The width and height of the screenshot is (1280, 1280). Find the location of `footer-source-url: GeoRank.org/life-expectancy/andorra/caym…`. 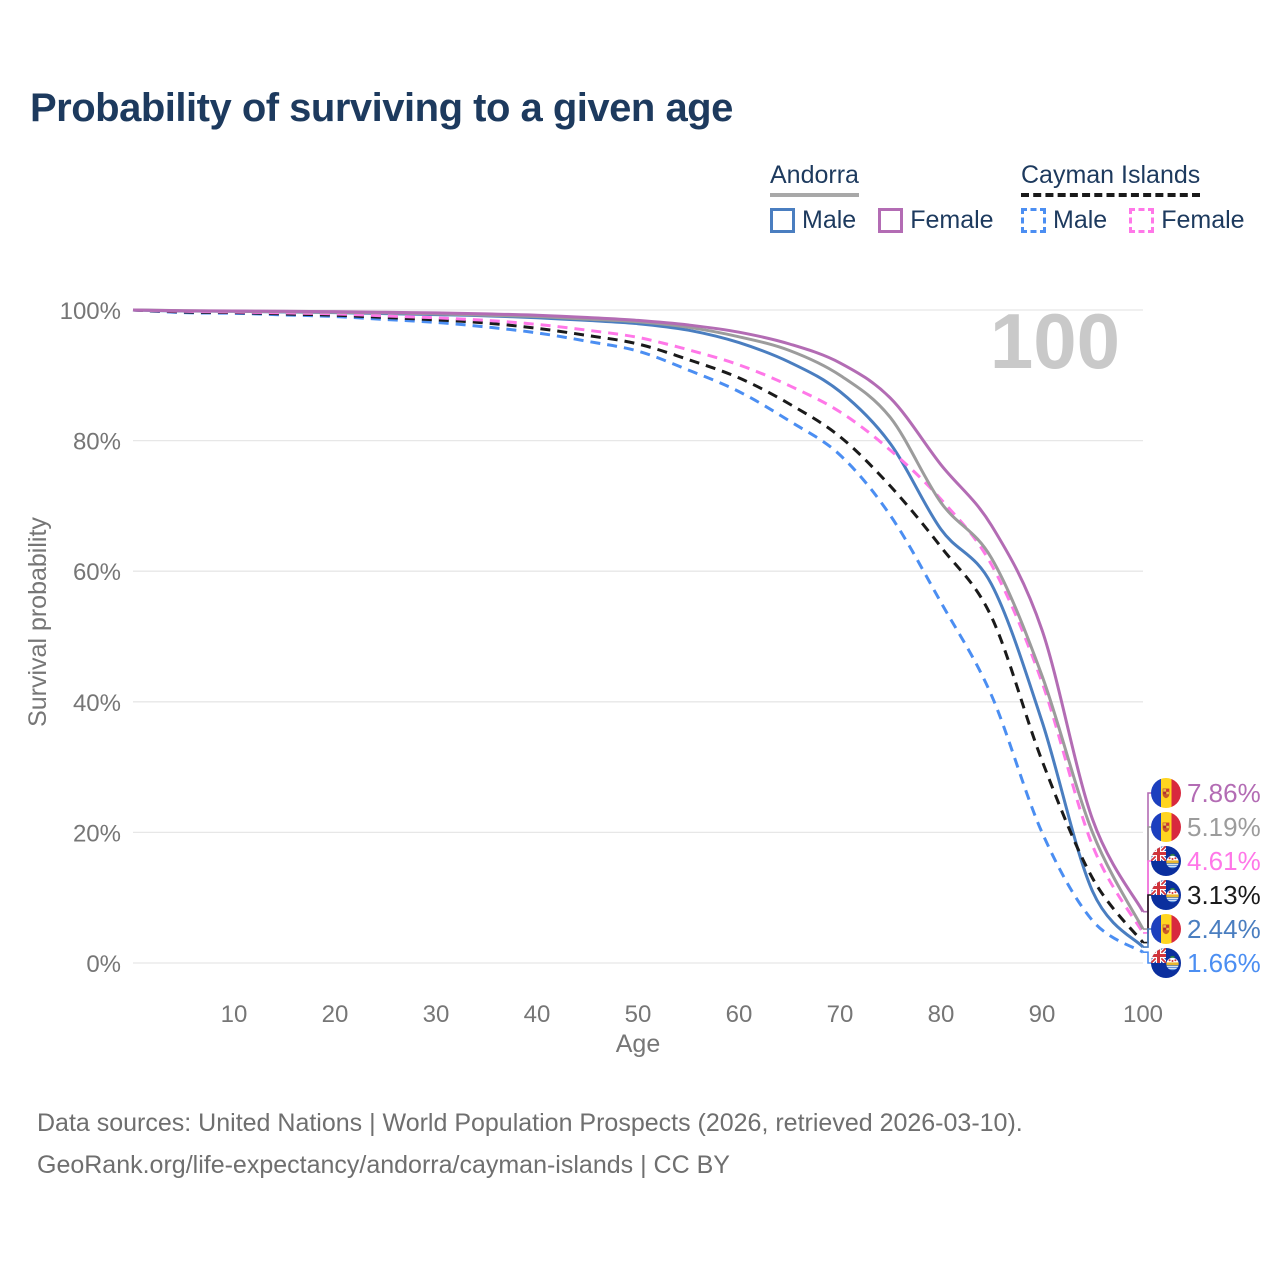

footer-source-url: GeoRank.org/life-expectancy/andorra/caym… is located at coordinates (383, 1165).